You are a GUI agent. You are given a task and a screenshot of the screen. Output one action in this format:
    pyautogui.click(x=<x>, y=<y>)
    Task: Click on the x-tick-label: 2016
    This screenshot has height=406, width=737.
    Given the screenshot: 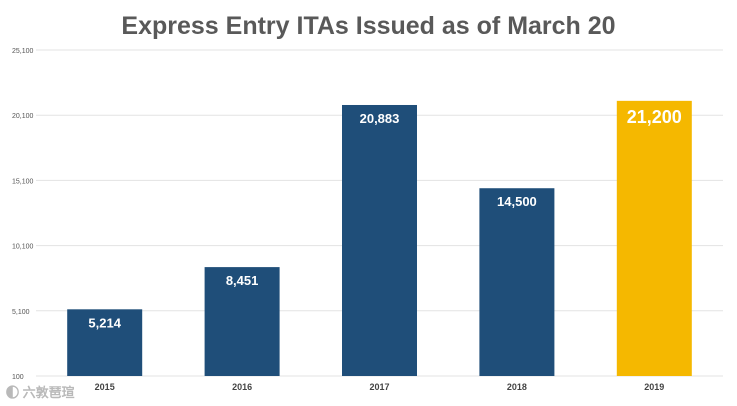 What is the action you would take?
    pyautogui.click(x=242, y=387)
    